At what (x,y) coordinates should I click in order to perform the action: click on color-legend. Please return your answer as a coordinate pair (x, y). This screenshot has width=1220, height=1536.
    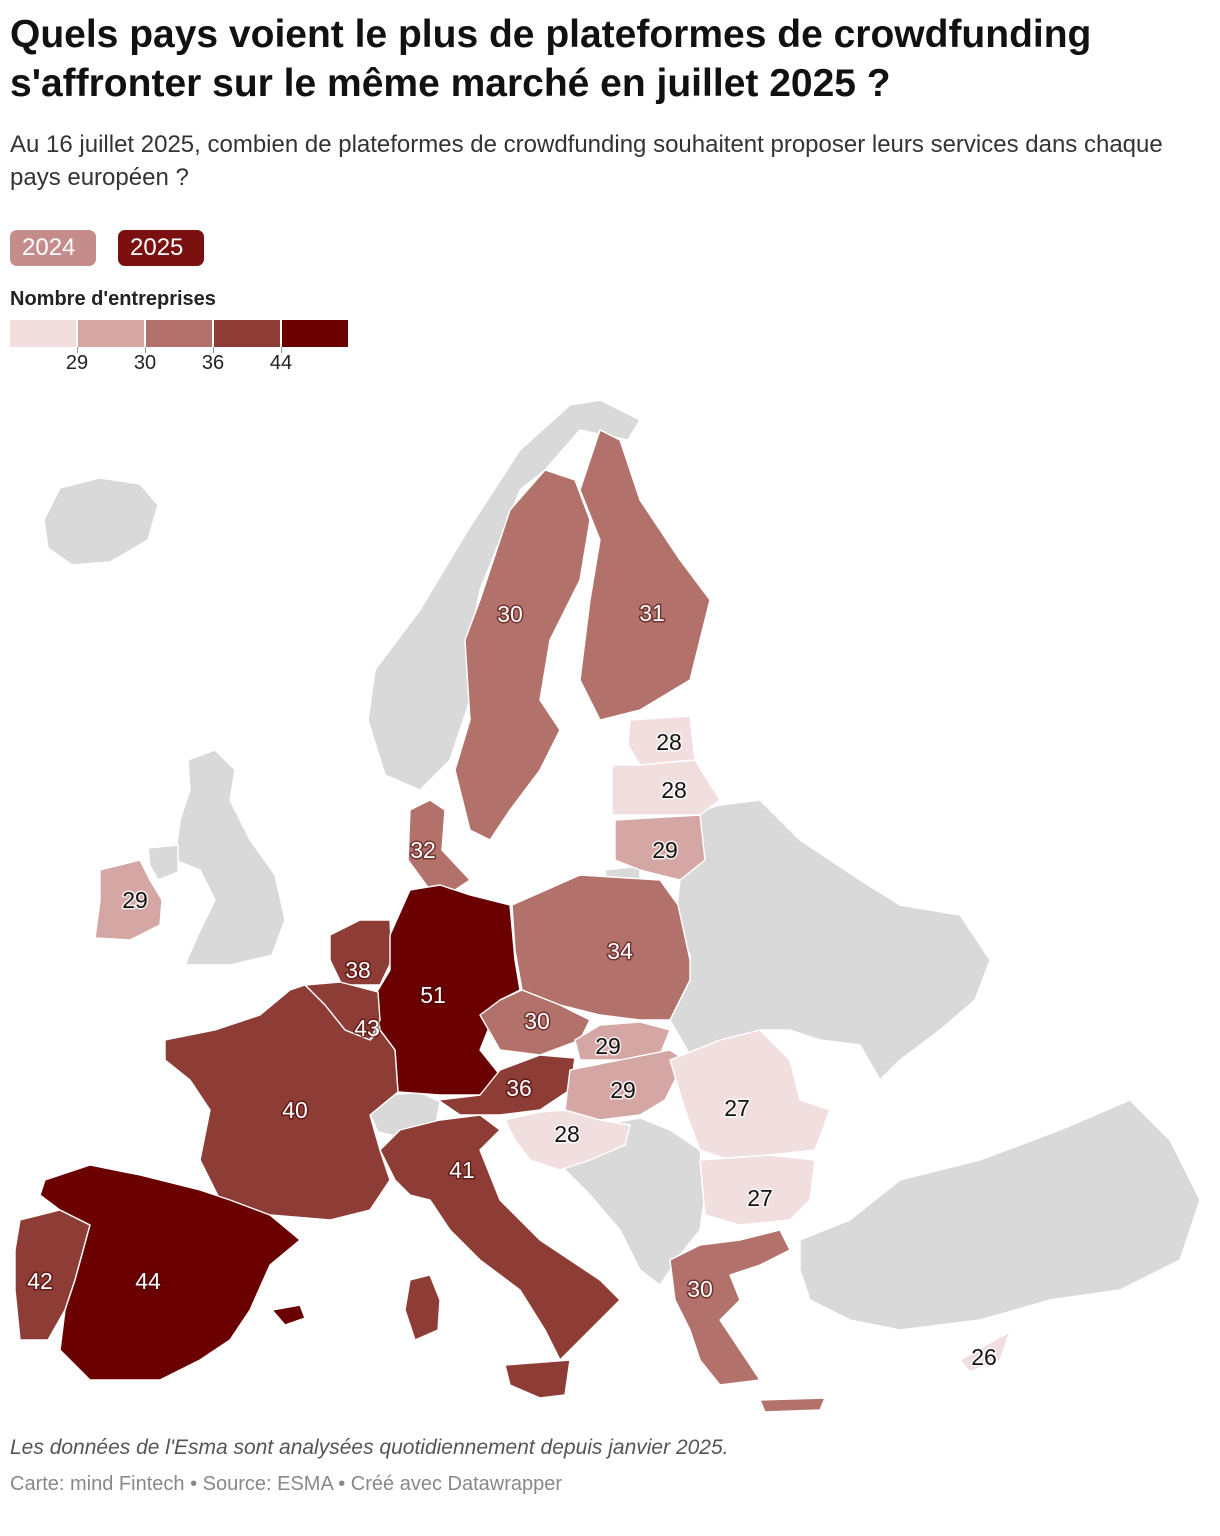
    Looking at the image, I should click on (180, 333).